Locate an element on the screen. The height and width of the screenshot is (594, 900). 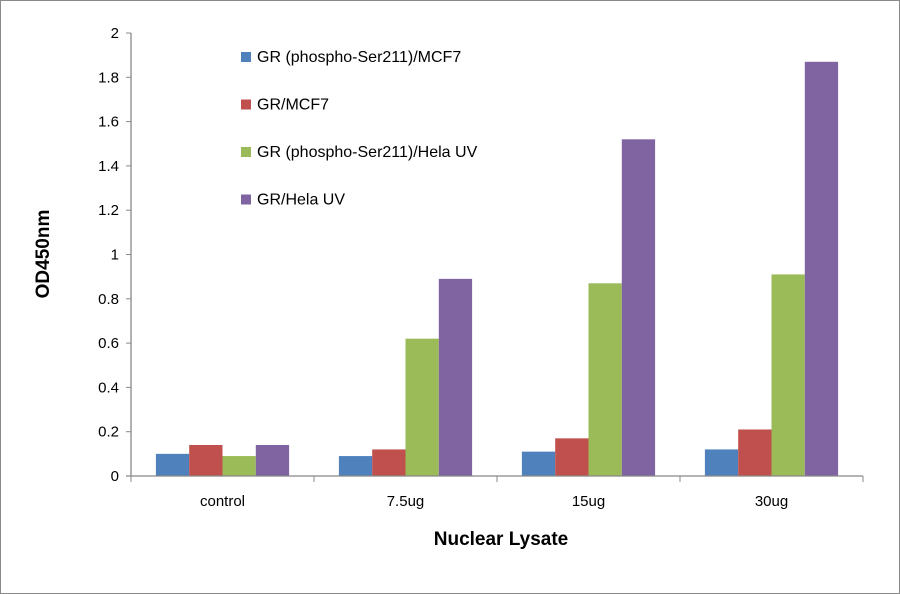
bar-2-30ug is located at coordinates (755, 452).